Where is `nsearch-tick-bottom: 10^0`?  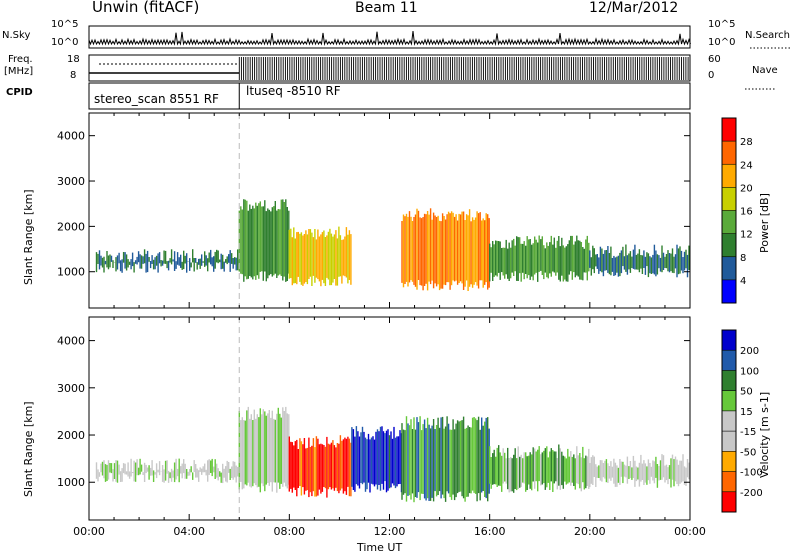
nsearch-tick-bottom: 10^0 is located at coordinates (722, 42).